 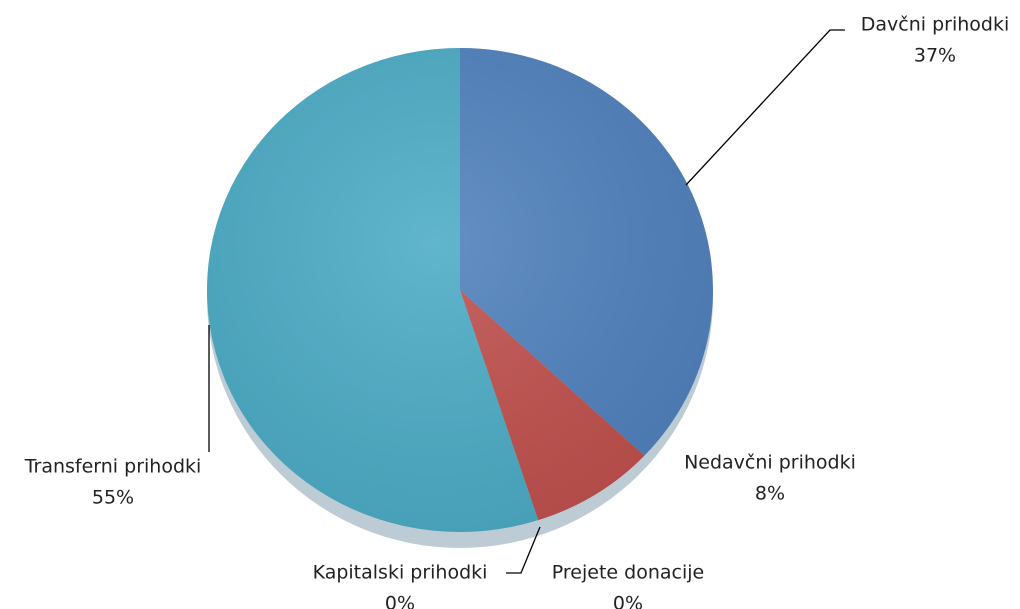 What do you see at coordinates (628, 573) in the screenshot?
I see `slice-label: Prejete donacije` at bounding box center [628, 573].